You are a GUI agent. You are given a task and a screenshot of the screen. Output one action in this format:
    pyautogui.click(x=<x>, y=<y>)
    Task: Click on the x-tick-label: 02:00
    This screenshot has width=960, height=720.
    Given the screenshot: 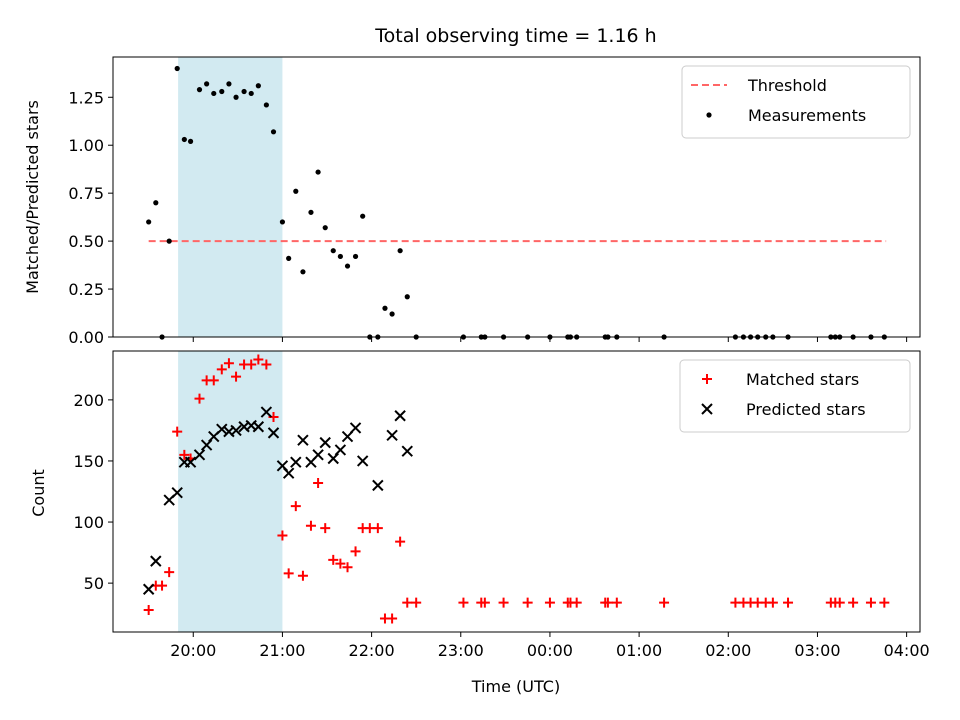 What is the action you would take?
    pyautogui.click(x=728, y=650)
    